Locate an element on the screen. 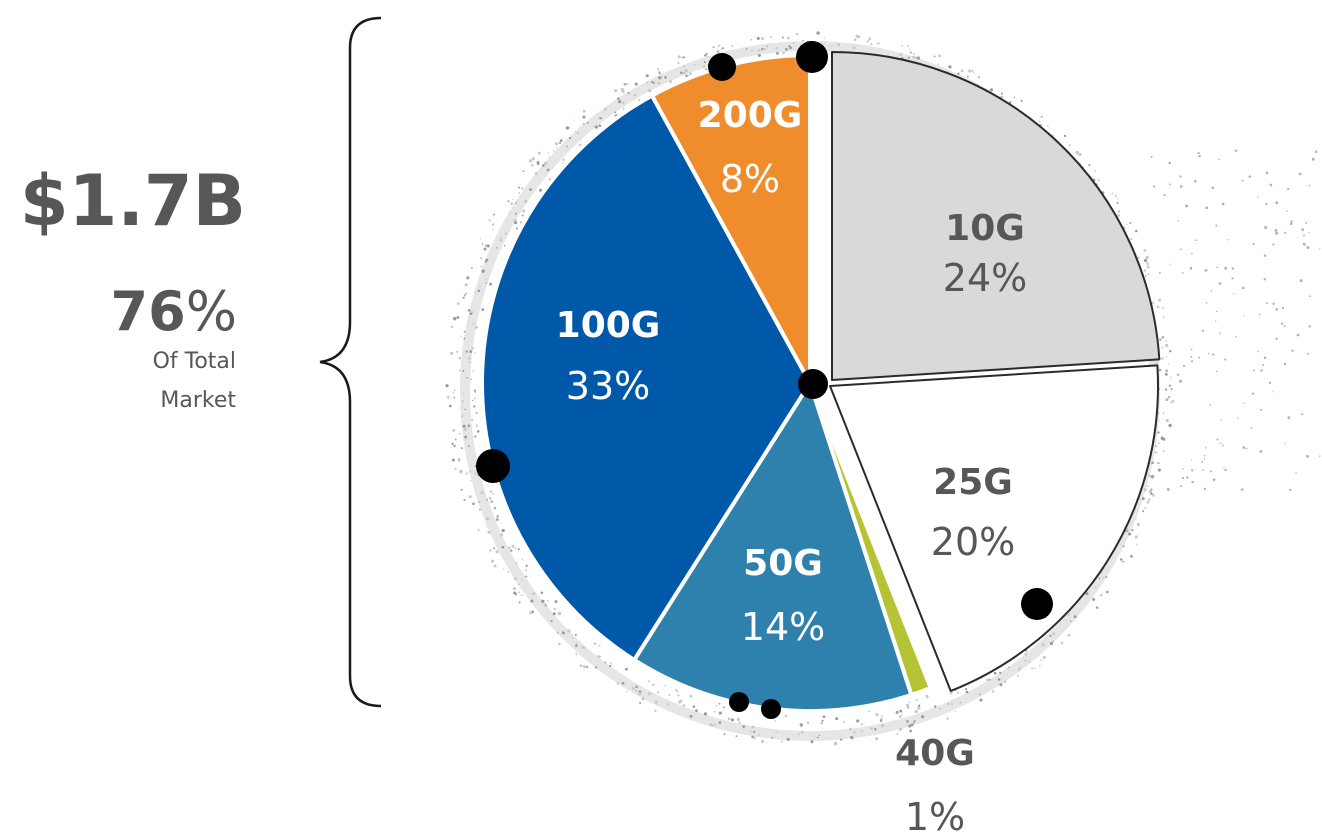  slice-value-25g: 20% is located at coordinates (973, 542).